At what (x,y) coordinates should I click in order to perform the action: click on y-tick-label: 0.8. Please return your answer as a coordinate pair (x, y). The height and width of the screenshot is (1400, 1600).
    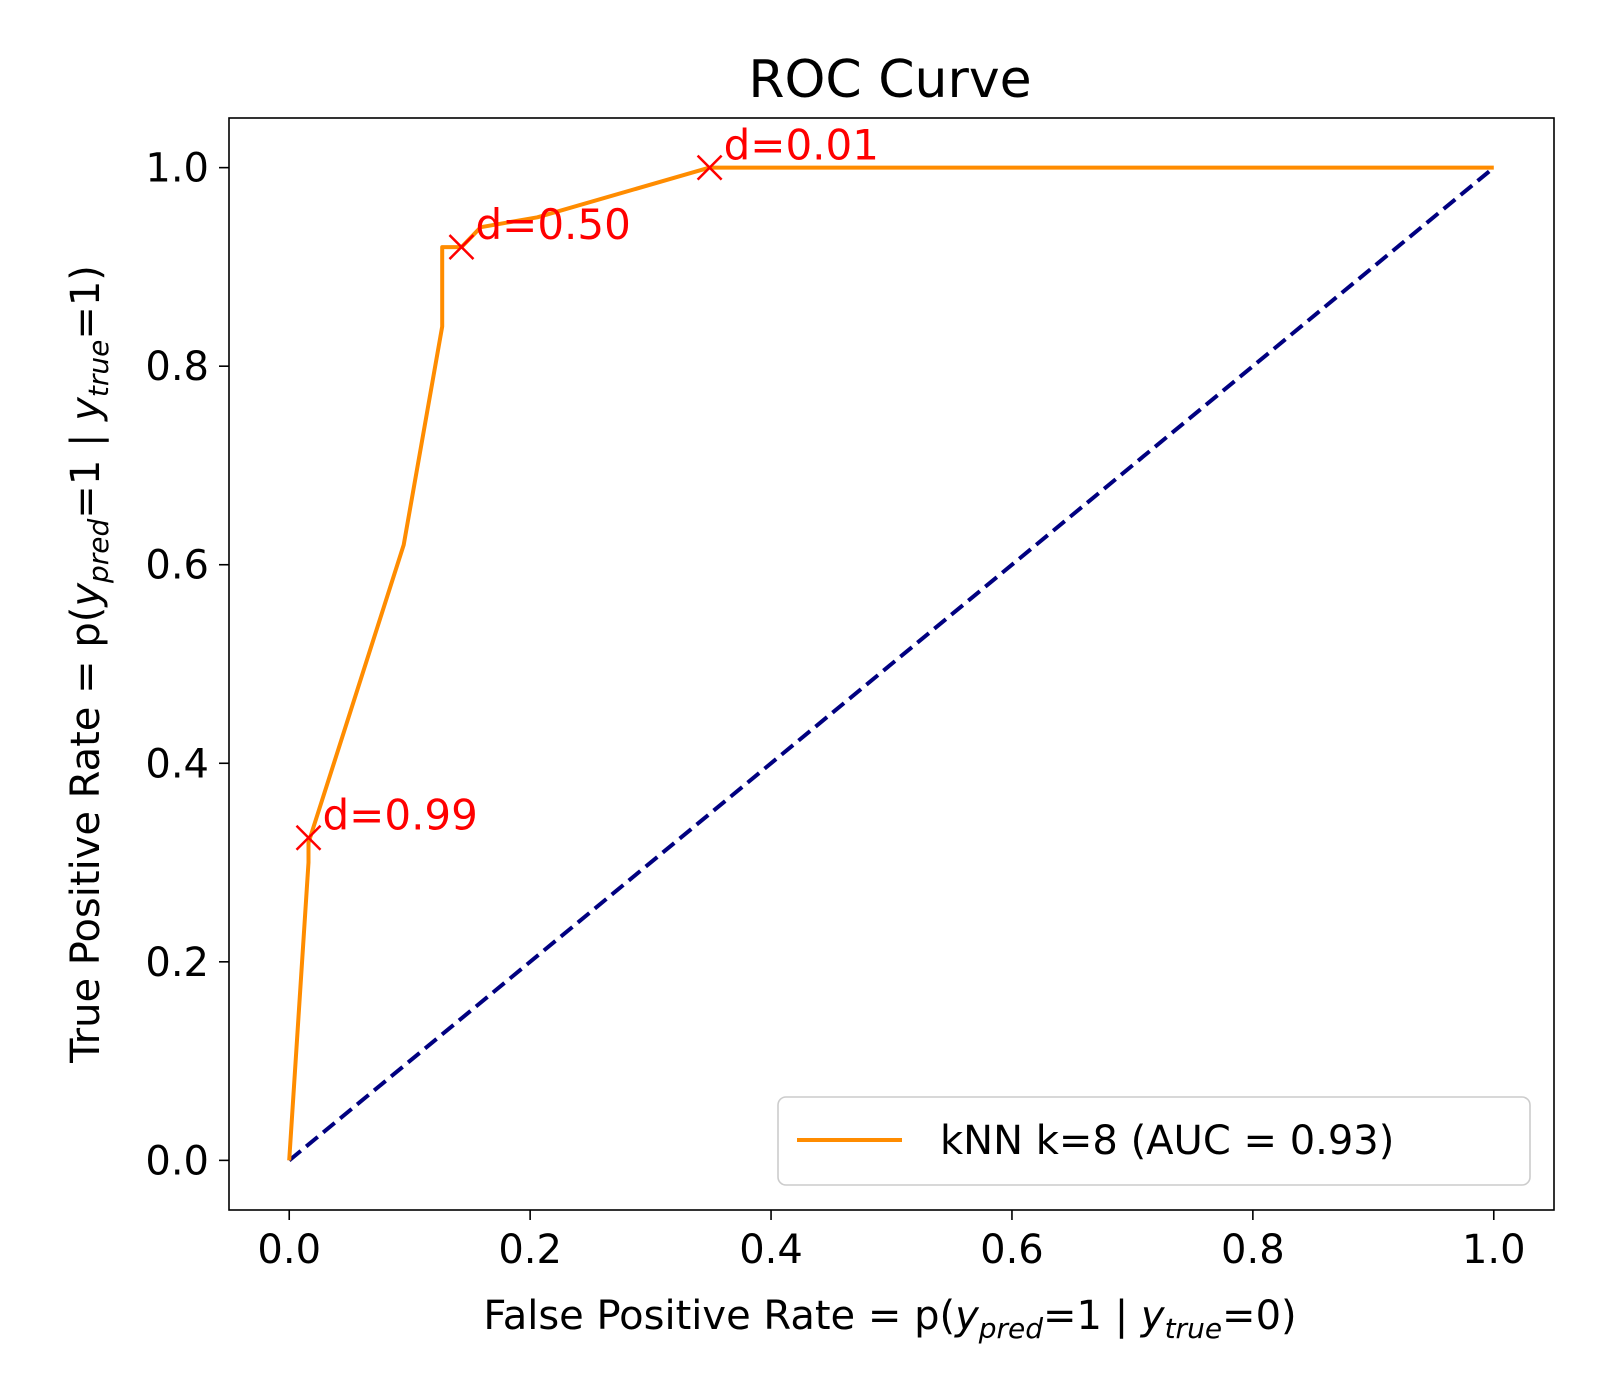
    Looking at the image, I should click on (177, 367).